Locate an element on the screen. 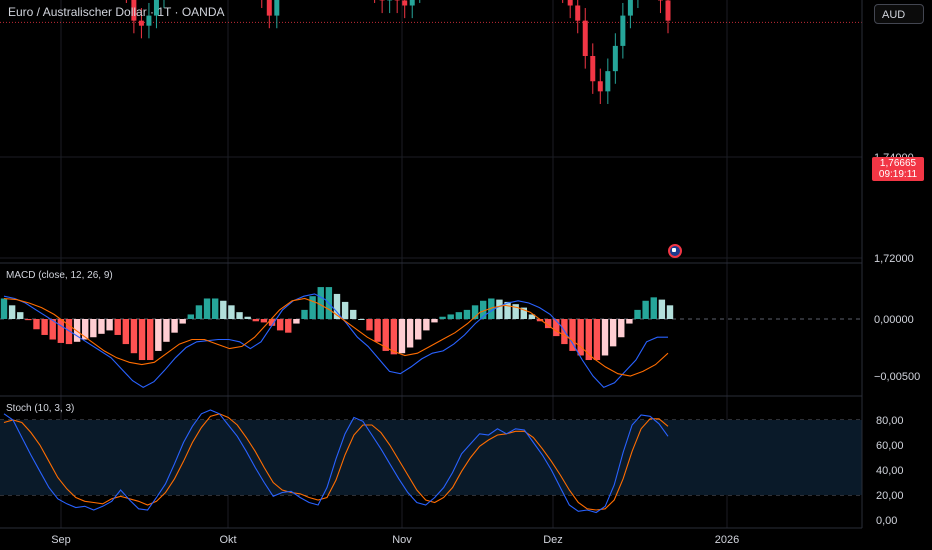  stoch-axis-label: 20,00 is located at coordinates (890, 496).